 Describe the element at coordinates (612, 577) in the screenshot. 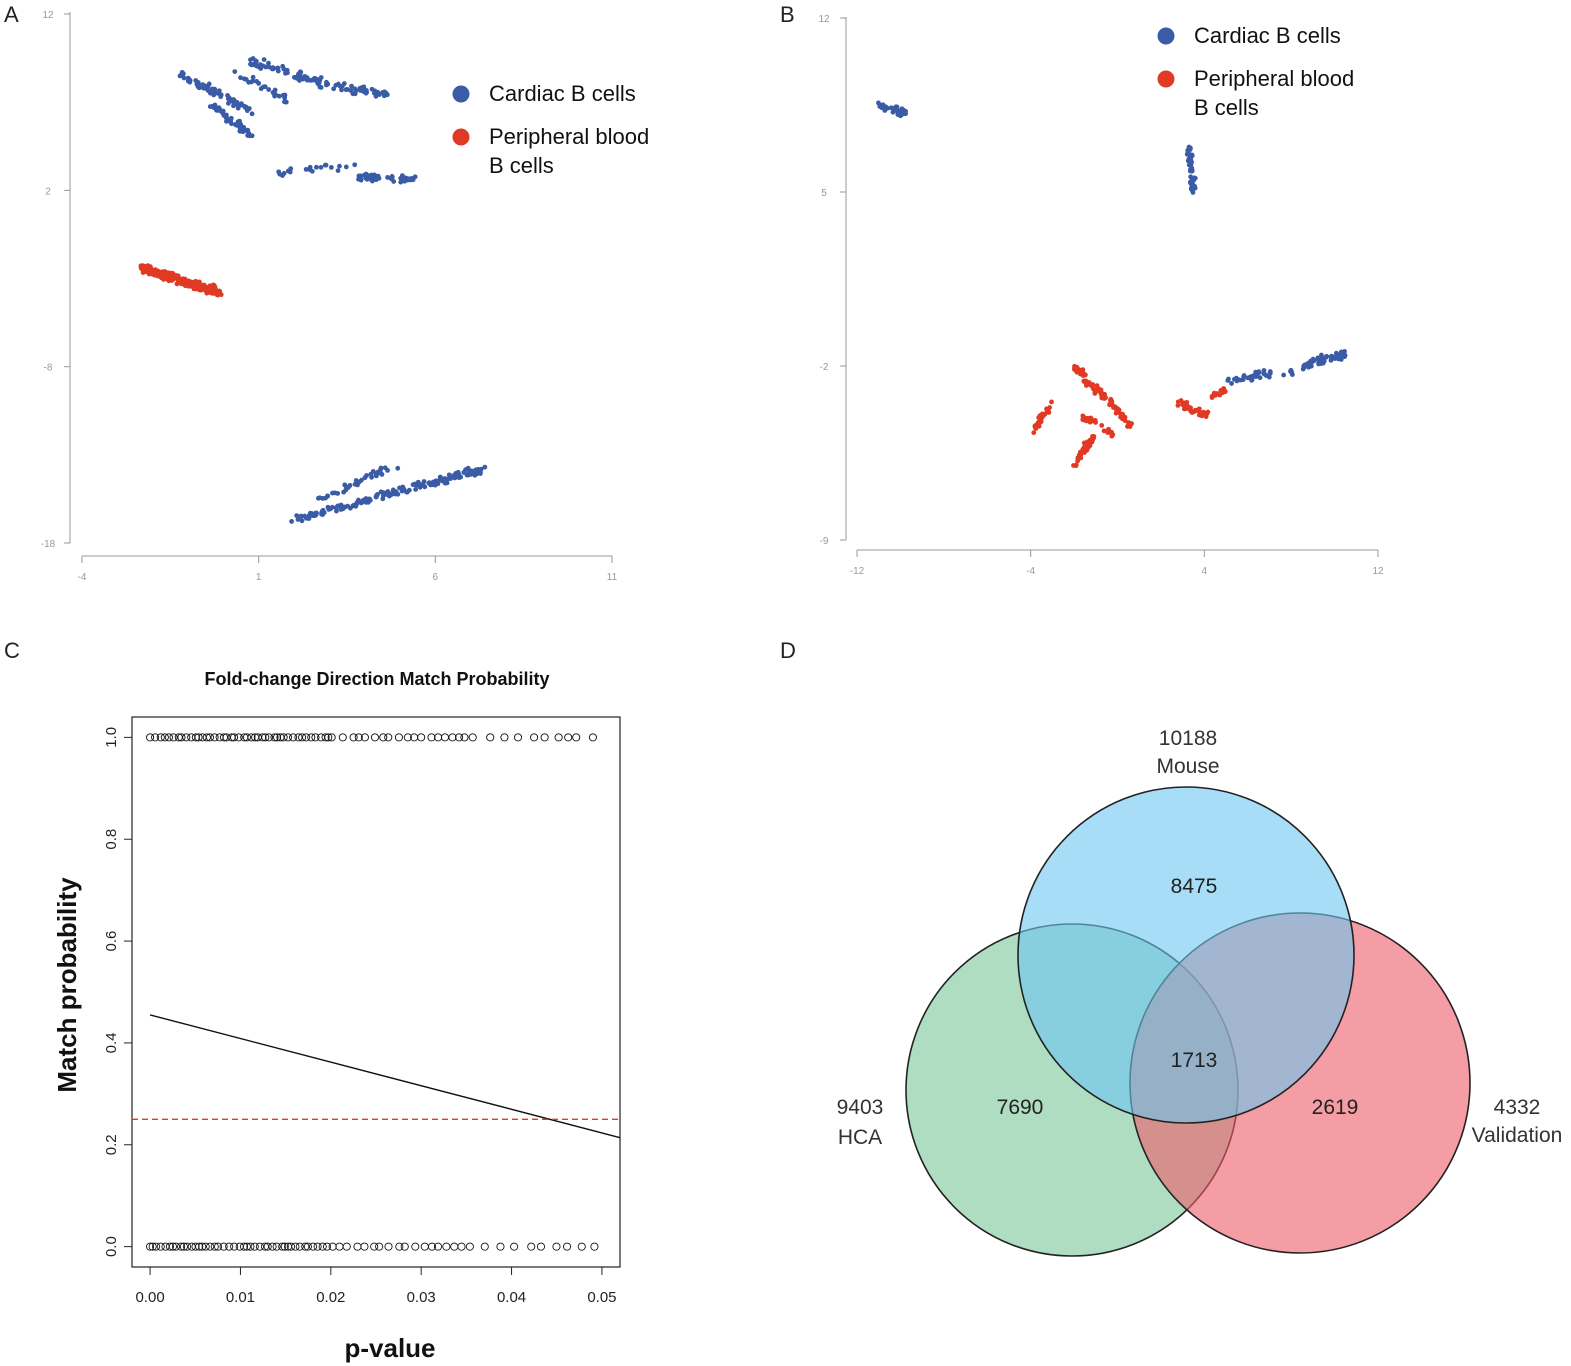

I see `x-tick-label: 11` at that location.